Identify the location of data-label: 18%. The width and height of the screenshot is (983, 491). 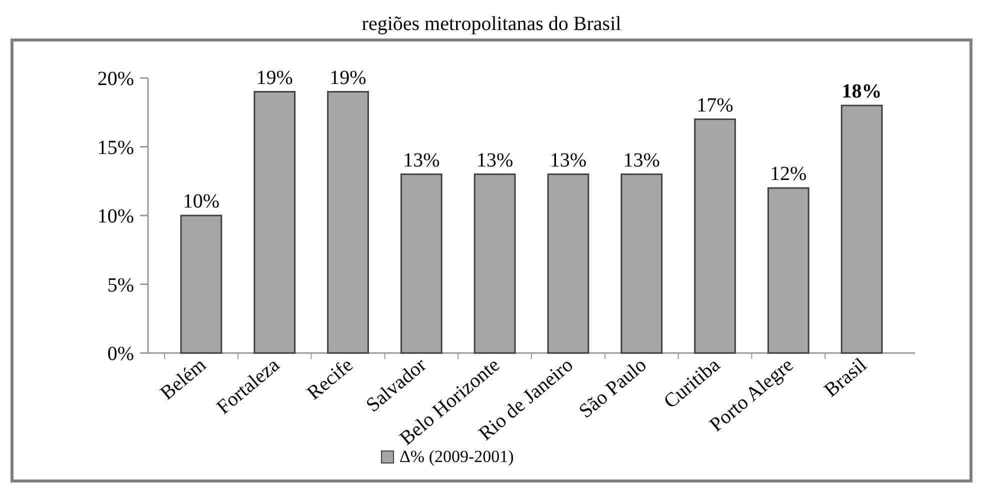
(862, 91).